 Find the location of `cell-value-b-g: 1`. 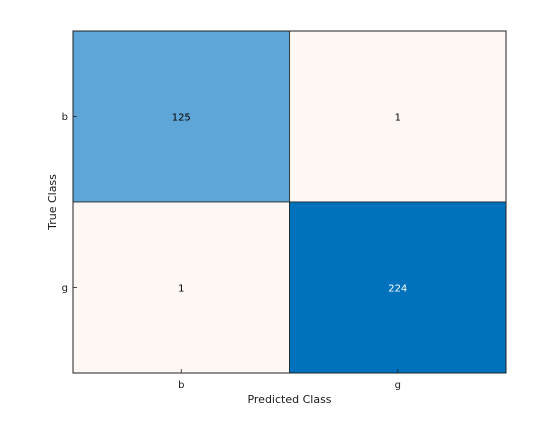

cell-value-b-g: 1 is located at coordinates (398, 118).